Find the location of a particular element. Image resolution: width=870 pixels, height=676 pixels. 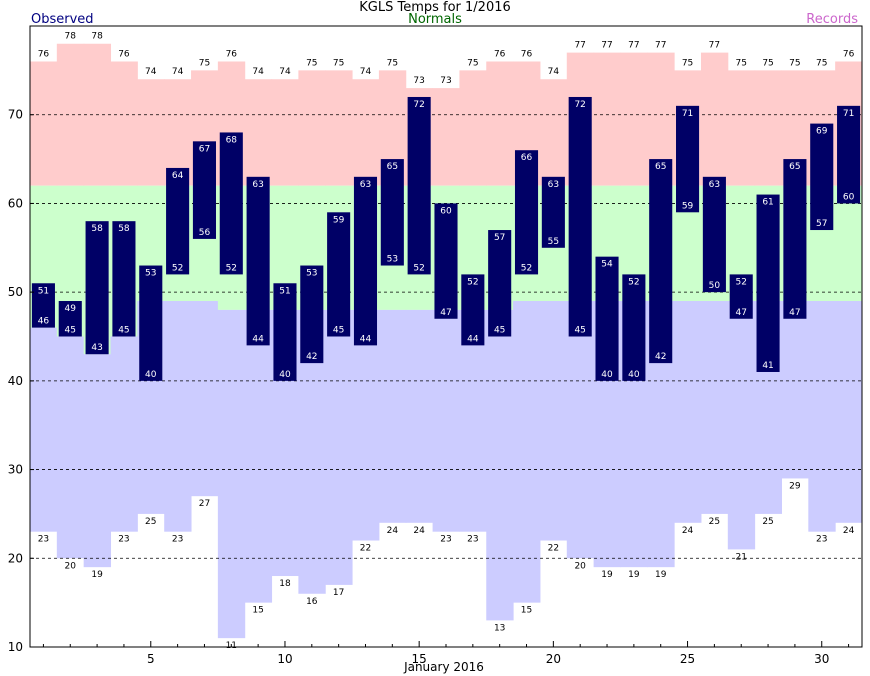

legend-records: Records is located at coordinates (832, 19).